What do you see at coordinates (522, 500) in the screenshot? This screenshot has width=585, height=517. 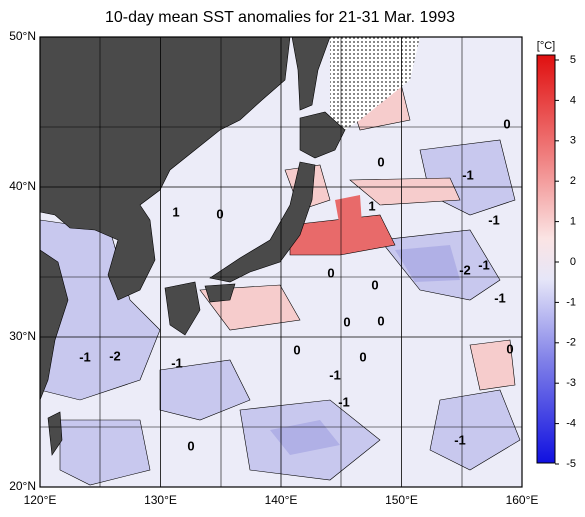 I see `lon-label: 160°E` at bounding box center [522, 500].